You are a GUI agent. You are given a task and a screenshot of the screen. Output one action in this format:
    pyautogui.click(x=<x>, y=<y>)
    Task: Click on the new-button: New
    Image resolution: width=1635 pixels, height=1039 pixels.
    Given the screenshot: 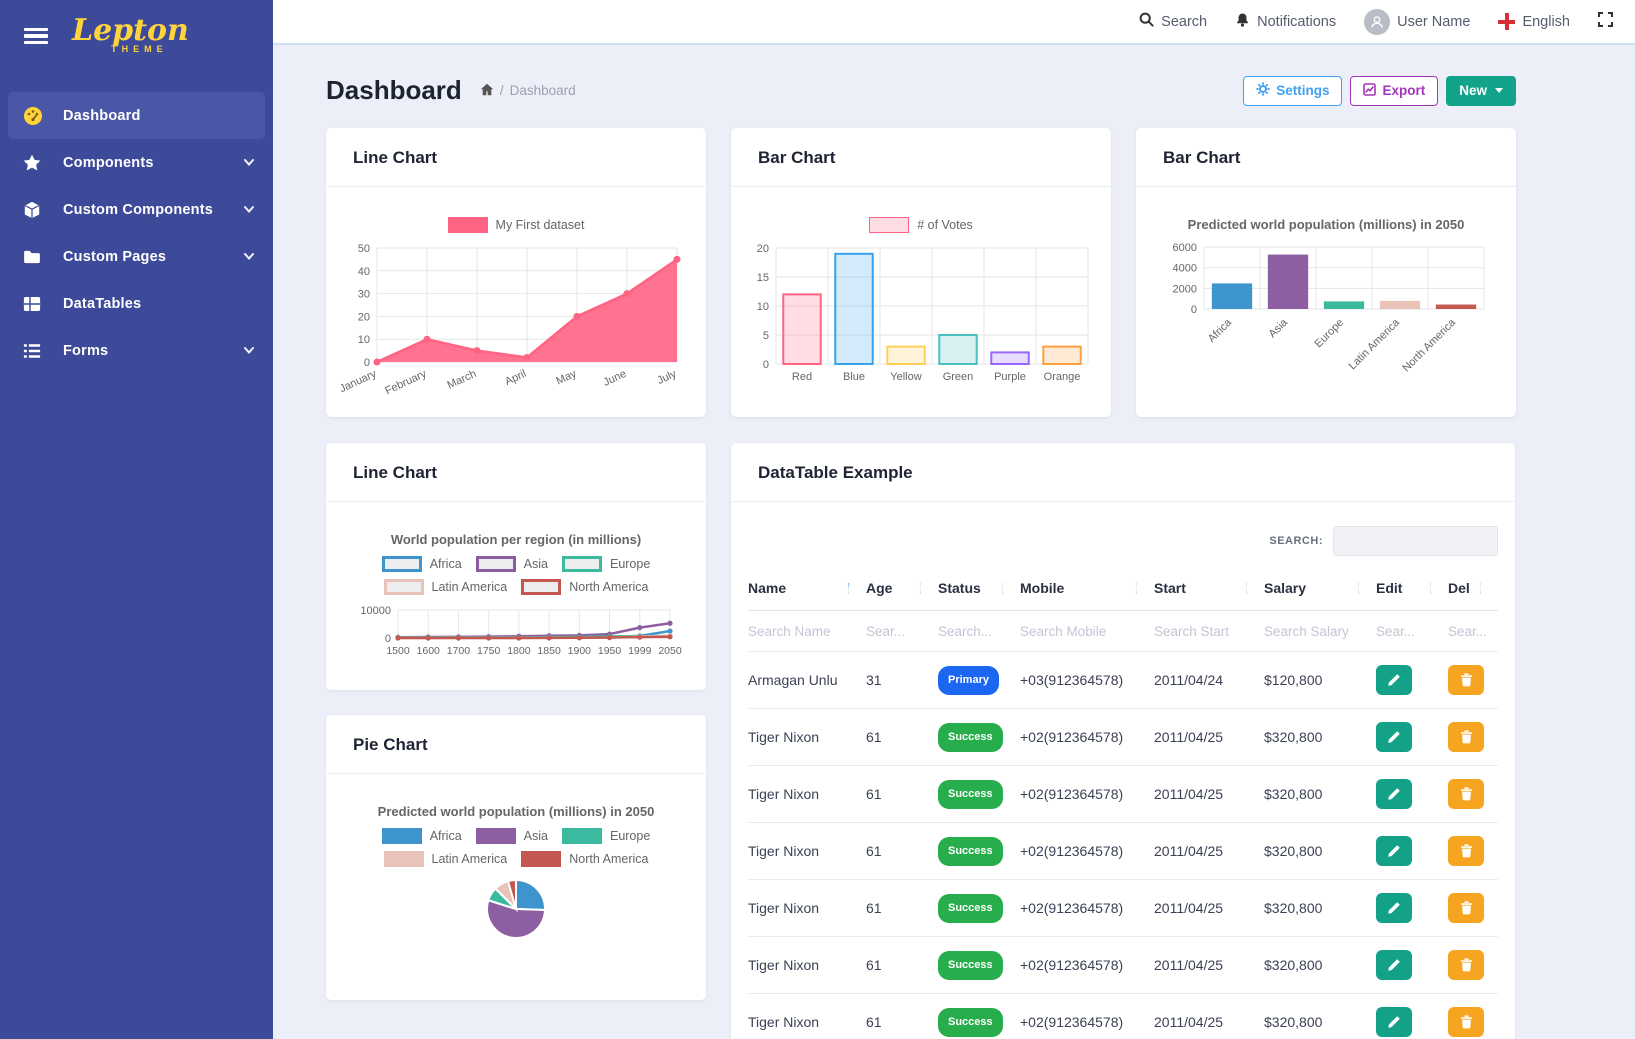 What is the action you would take?
    pyautogui.click(x=1481, y=90)
    